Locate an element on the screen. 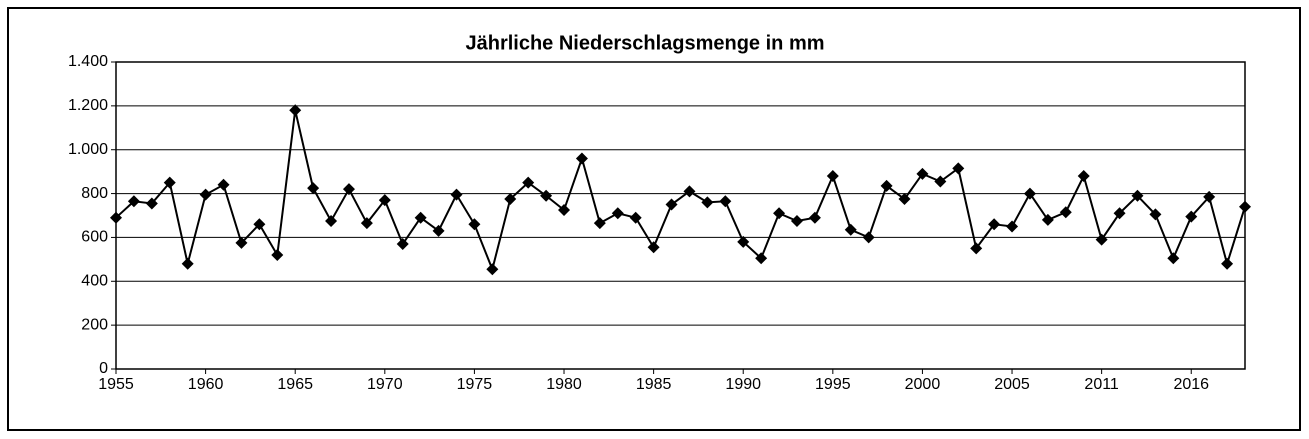  y-tick-label: 1.000 is located at coordinates (88, 149).